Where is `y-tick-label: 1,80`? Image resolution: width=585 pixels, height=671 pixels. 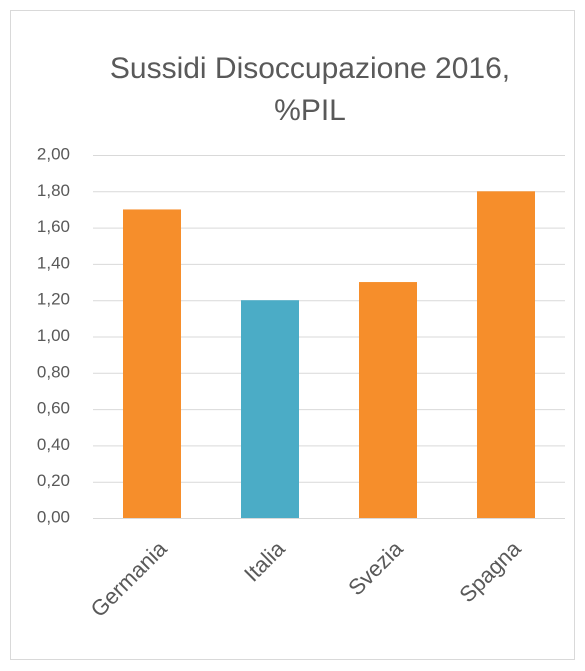 y-tick-label: 1,80 is located at coordinates (53, 190).